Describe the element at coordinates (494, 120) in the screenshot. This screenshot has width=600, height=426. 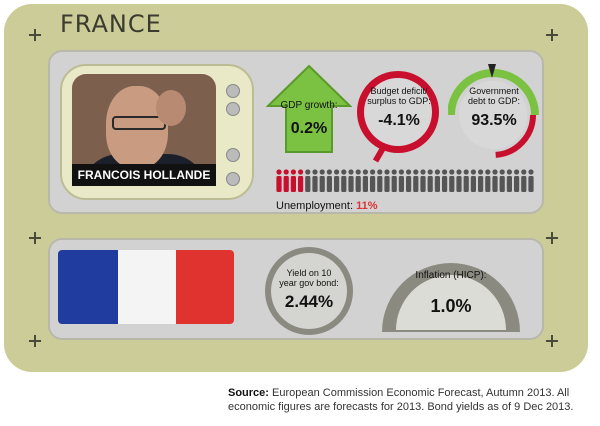
I see `debt-value: 93.5%` at that location.